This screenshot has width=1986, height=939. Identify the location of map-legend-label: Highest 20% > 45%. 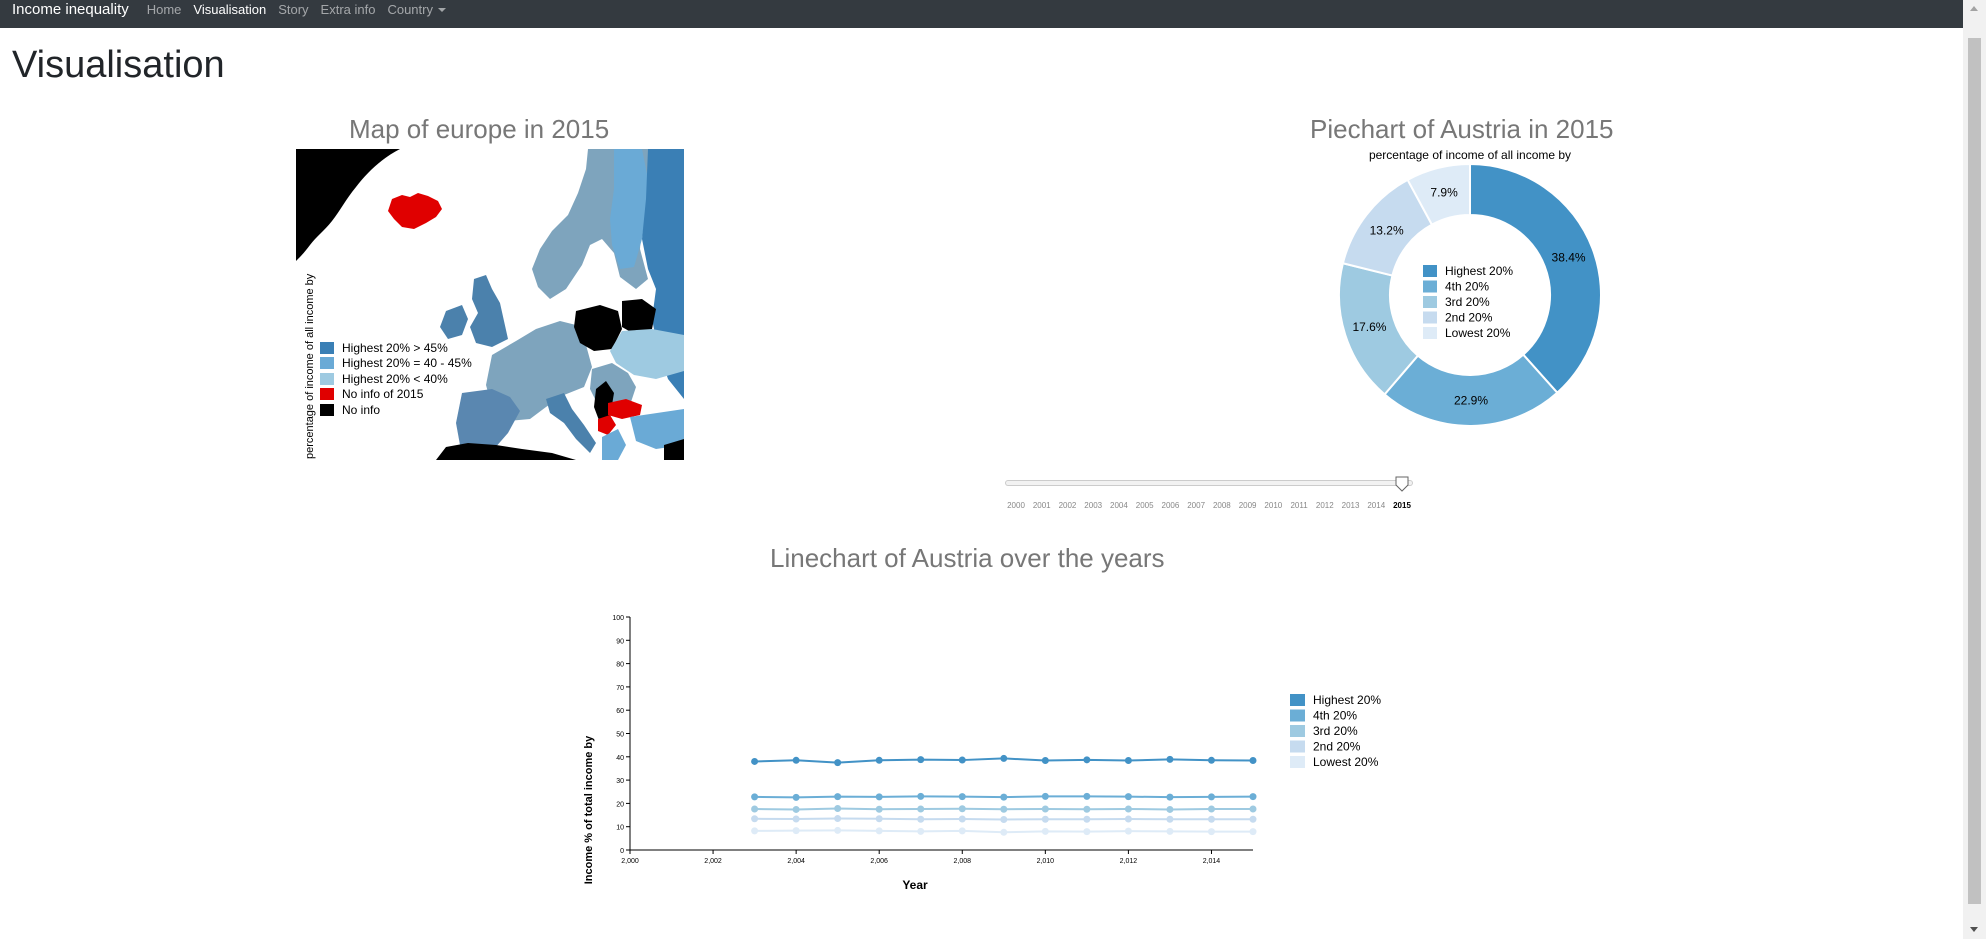
(395, 348).